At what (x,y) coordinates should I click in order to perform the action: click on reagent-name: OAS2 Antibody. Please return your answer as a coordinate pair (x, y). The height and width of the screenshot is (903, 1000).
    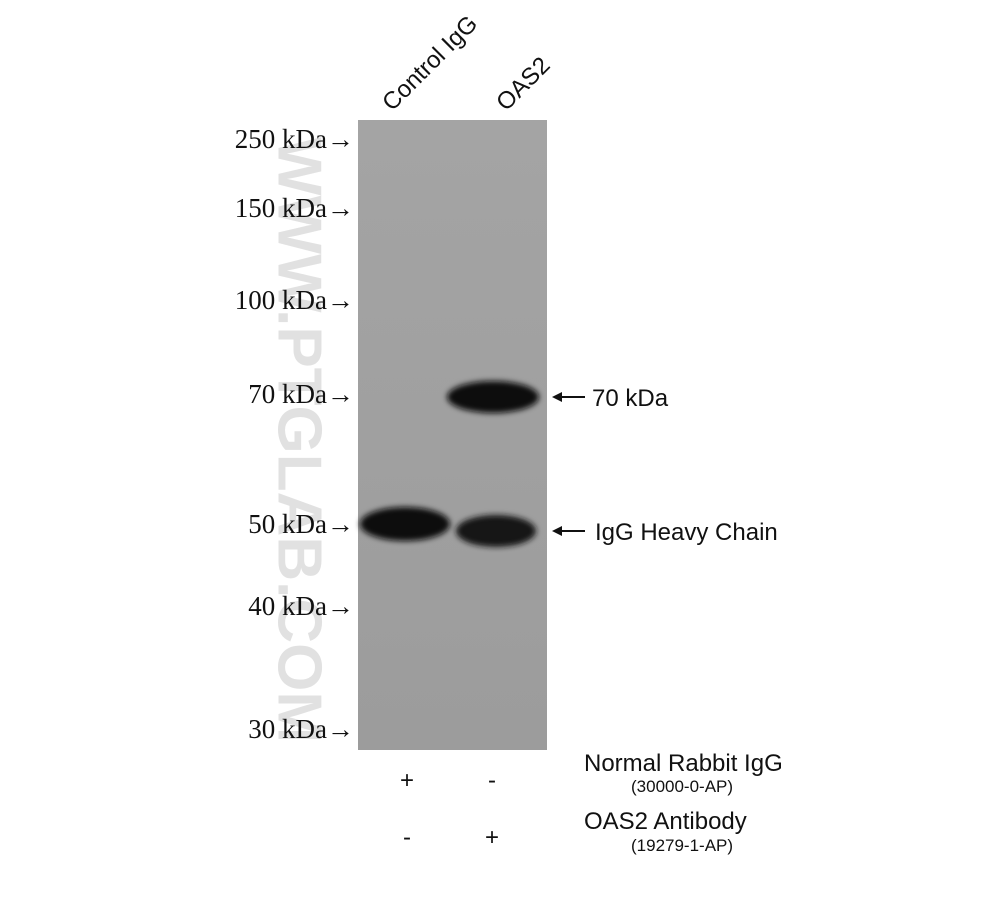
    Looking at the image, I should click on (665, 821).